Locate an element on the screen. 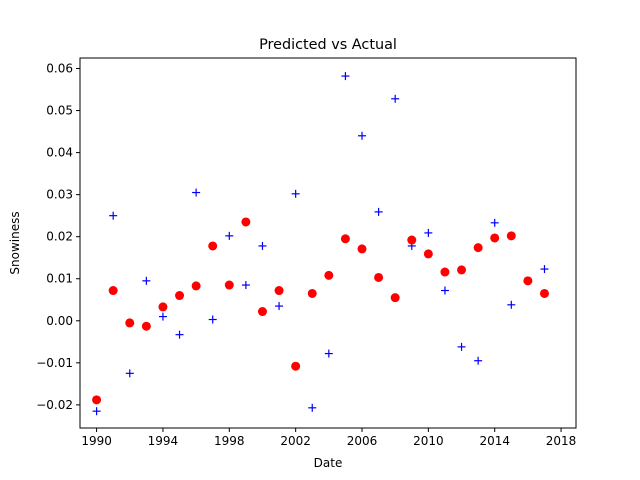 This screenshot has height=480, width=640. x-tick-label: 2014 is located at coordinates (494, 441).